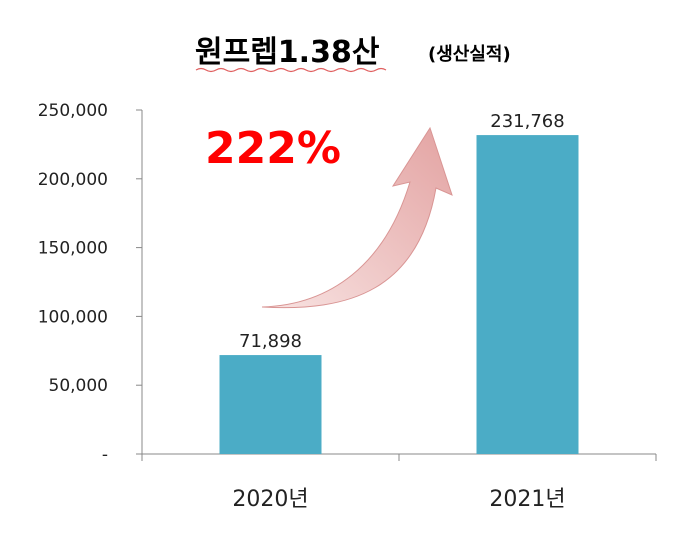  Describe the element at coordinates (270, 341) in the screenshot. I see `data-label: 71,898` at that location.